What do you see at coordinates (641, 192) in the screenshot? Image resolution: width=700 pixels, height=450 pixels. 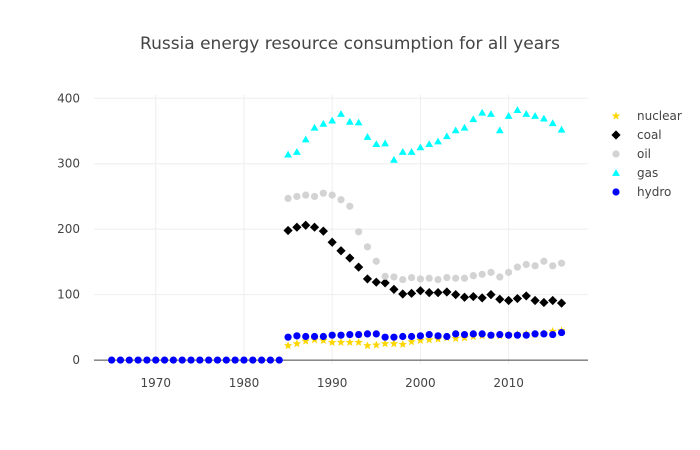 I see `legend-item-hydro: hydro` at bounding box center [641, 192].